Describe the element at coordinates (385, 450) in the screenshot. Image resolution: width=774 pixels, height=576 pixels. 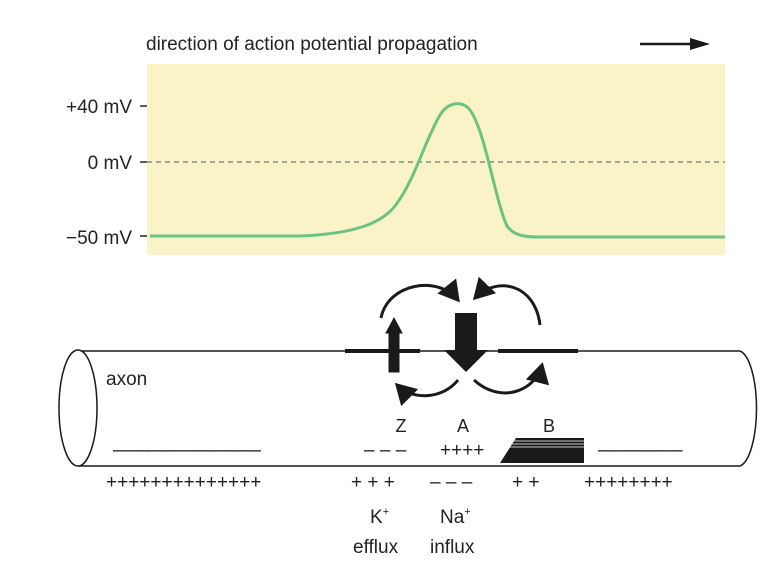
I see `inside-charges-z: – – –` at that location.